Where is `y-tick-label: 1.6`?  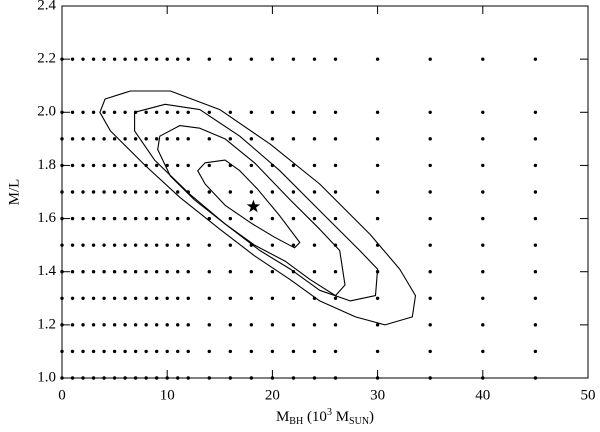
y-tick-label: 1.6 is located at coordinates (46, 218).